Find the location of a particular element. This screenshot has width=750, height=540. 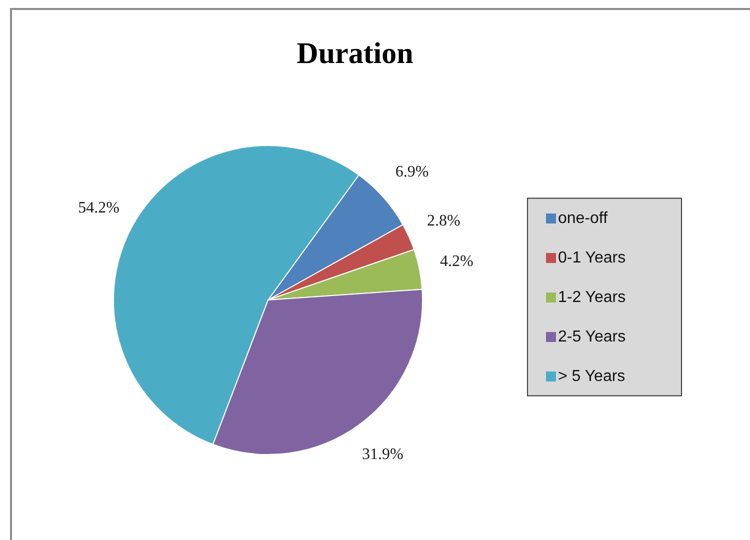

legend-label: > 5 Years is located at coordinates (592, 376).